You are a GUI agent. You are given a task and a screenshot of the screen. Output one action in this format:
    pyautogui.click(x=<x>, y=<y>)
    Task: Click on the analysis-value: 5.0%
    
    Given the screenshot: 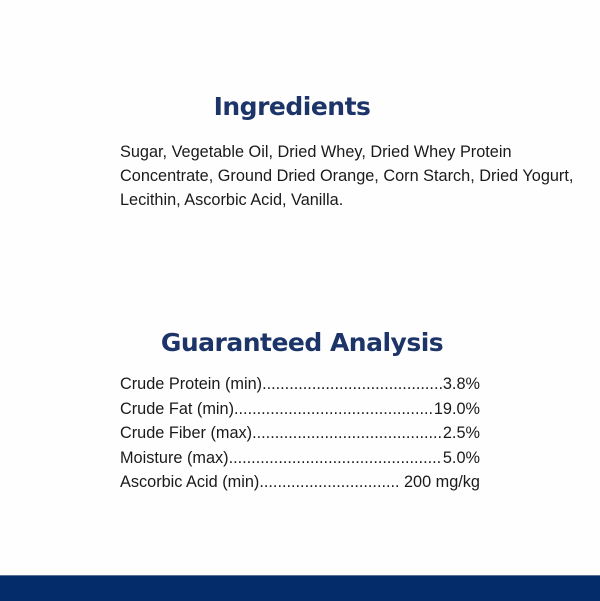 What is the action you would take?
    pyautogui.click(x=461, y=457)
    